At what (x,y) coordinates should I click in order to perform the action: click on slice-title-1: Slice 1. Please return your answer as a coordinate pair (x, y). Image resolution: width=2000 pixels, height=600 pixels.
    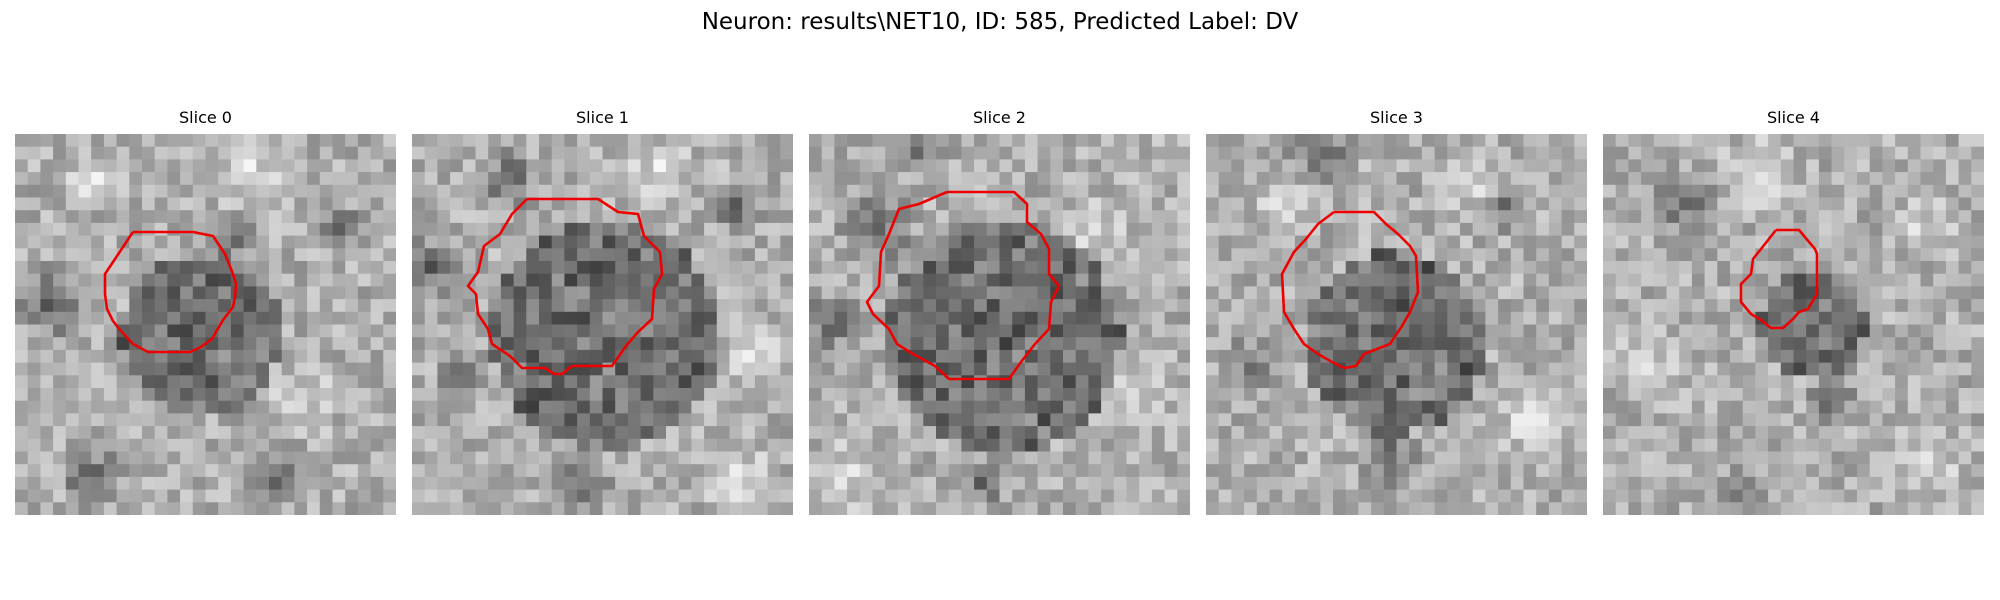
    Looking at the image, I should click on (602, 117).